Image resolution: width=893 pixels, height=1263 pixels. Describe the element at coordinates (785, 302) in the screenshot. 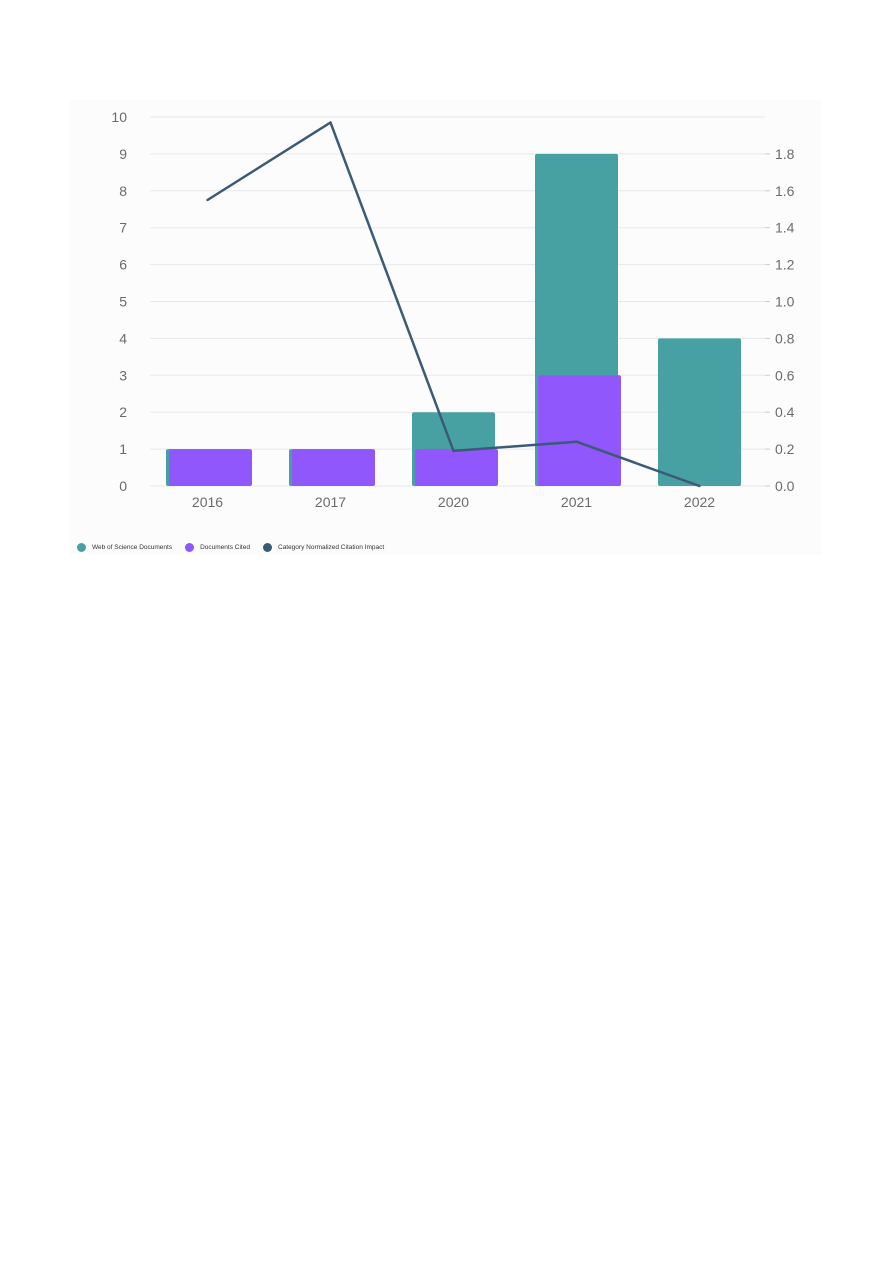

I see `right-tick-label: 1.0` at that location.